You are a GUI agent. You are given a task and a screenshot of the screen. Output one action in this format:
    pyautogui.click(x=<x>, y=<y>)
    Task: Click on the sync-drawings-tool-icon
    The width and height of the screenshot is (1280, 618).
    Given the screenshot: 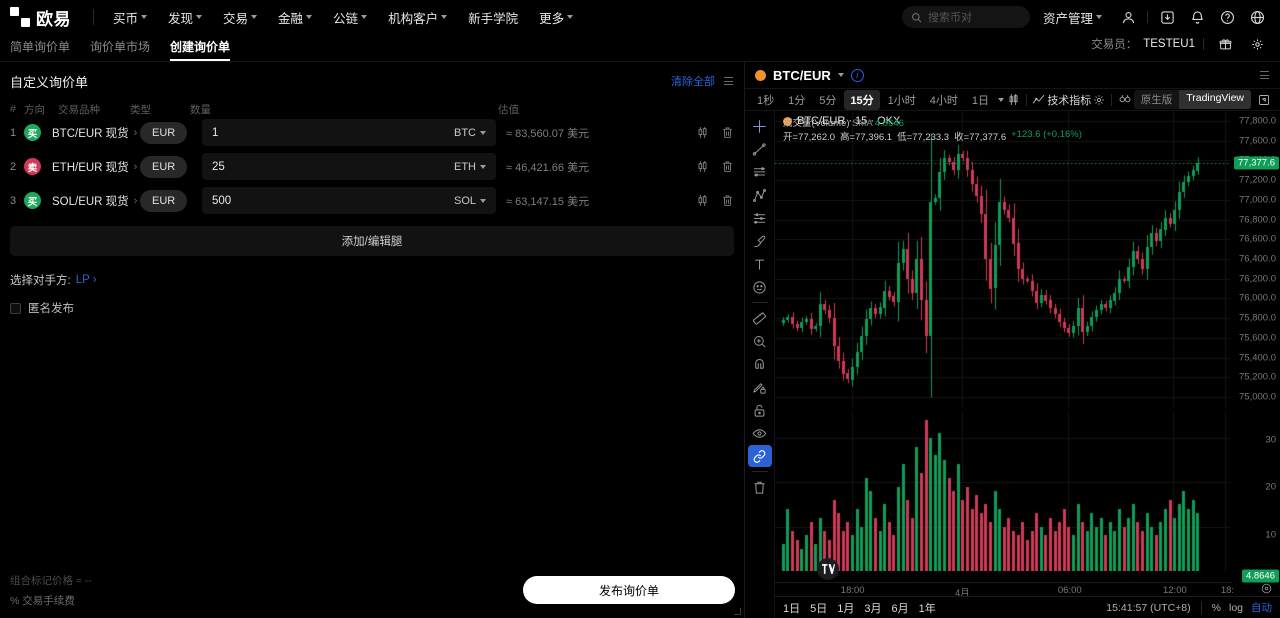 What is the action you would take?
    pyautogui.click(x=759, y=456)
    